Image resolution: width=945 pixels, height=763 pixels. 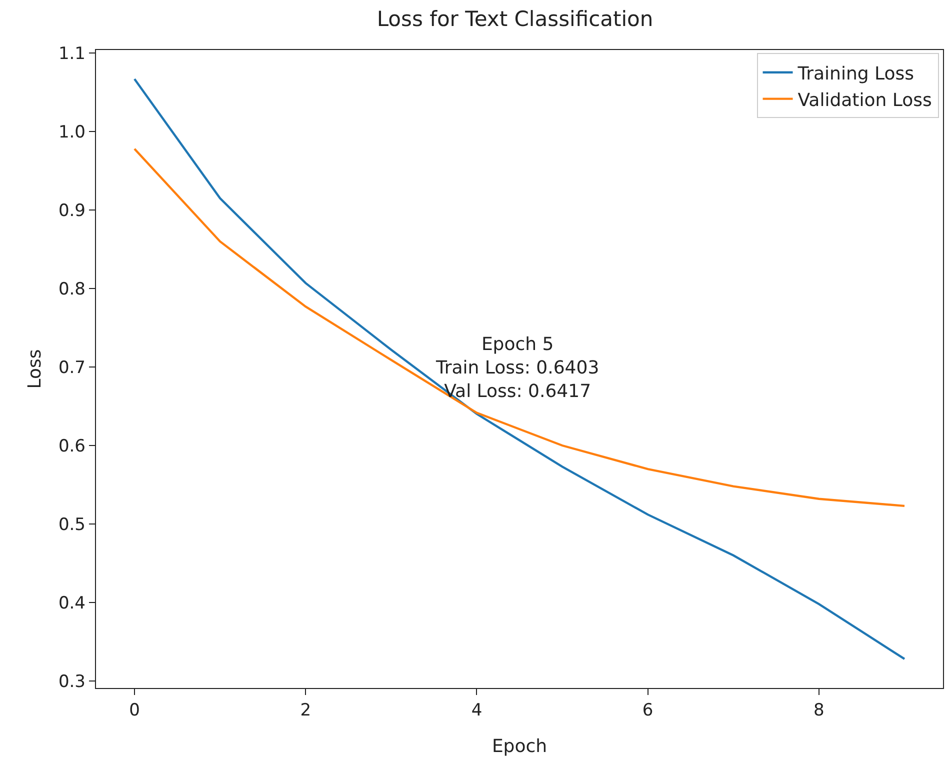 I want to click on y-tick-label: 0.5, so click(x=72, y=524).